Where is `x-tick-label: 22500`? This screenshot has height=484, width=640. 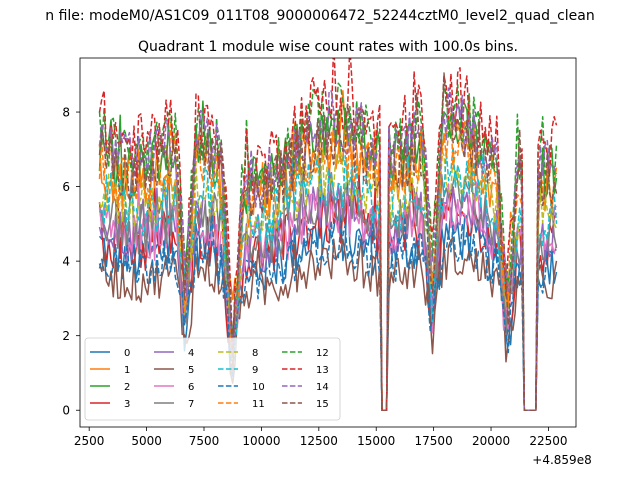 x-tick-label: 22500 is located at coordinates (548, 441).